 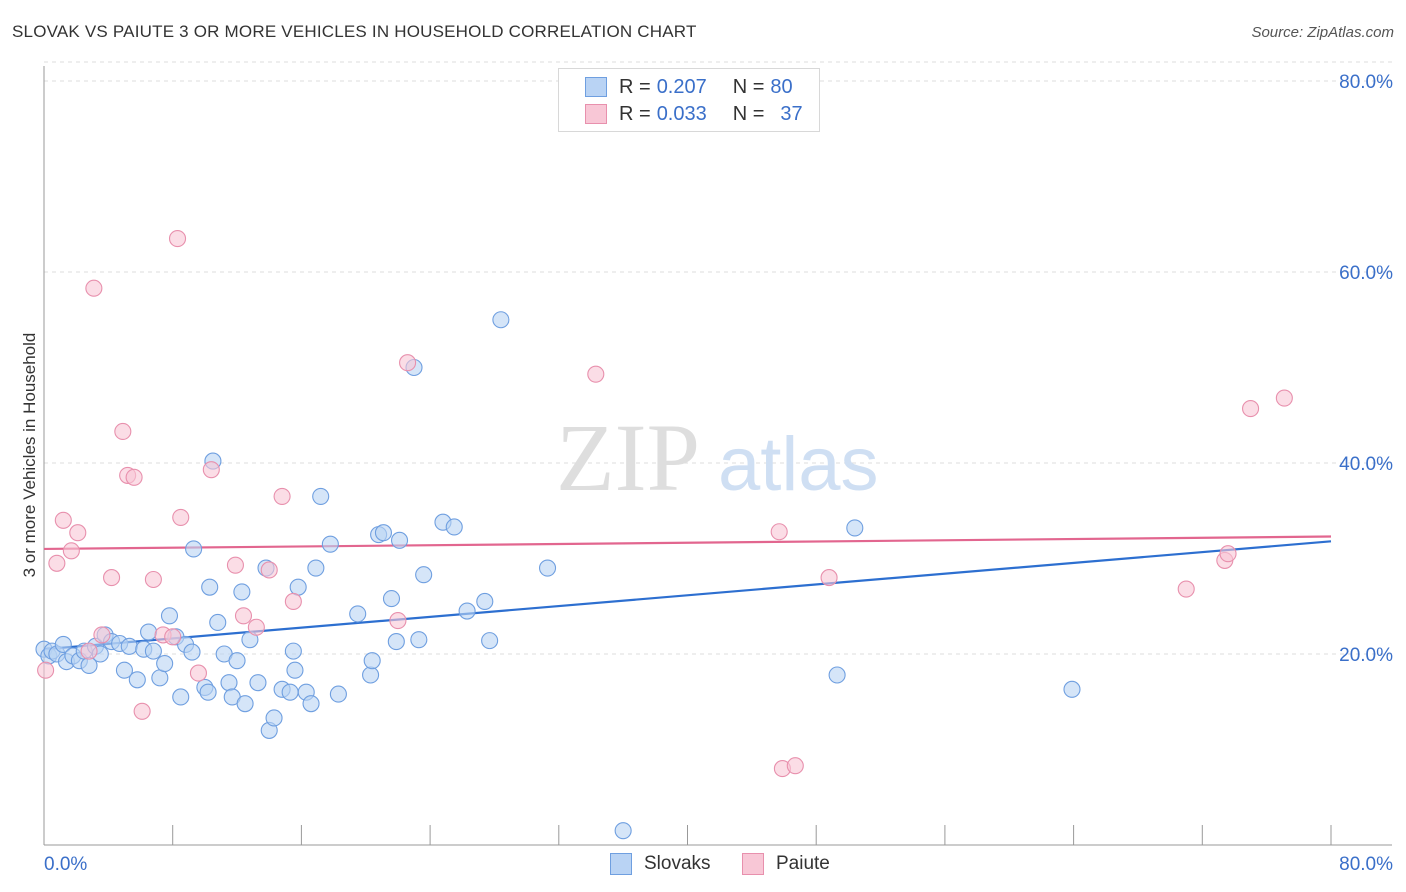 What do you see at coordinates (687, 543) in the screenshot?
I see `trend-line-paiute` at bounding box center [687, 543].